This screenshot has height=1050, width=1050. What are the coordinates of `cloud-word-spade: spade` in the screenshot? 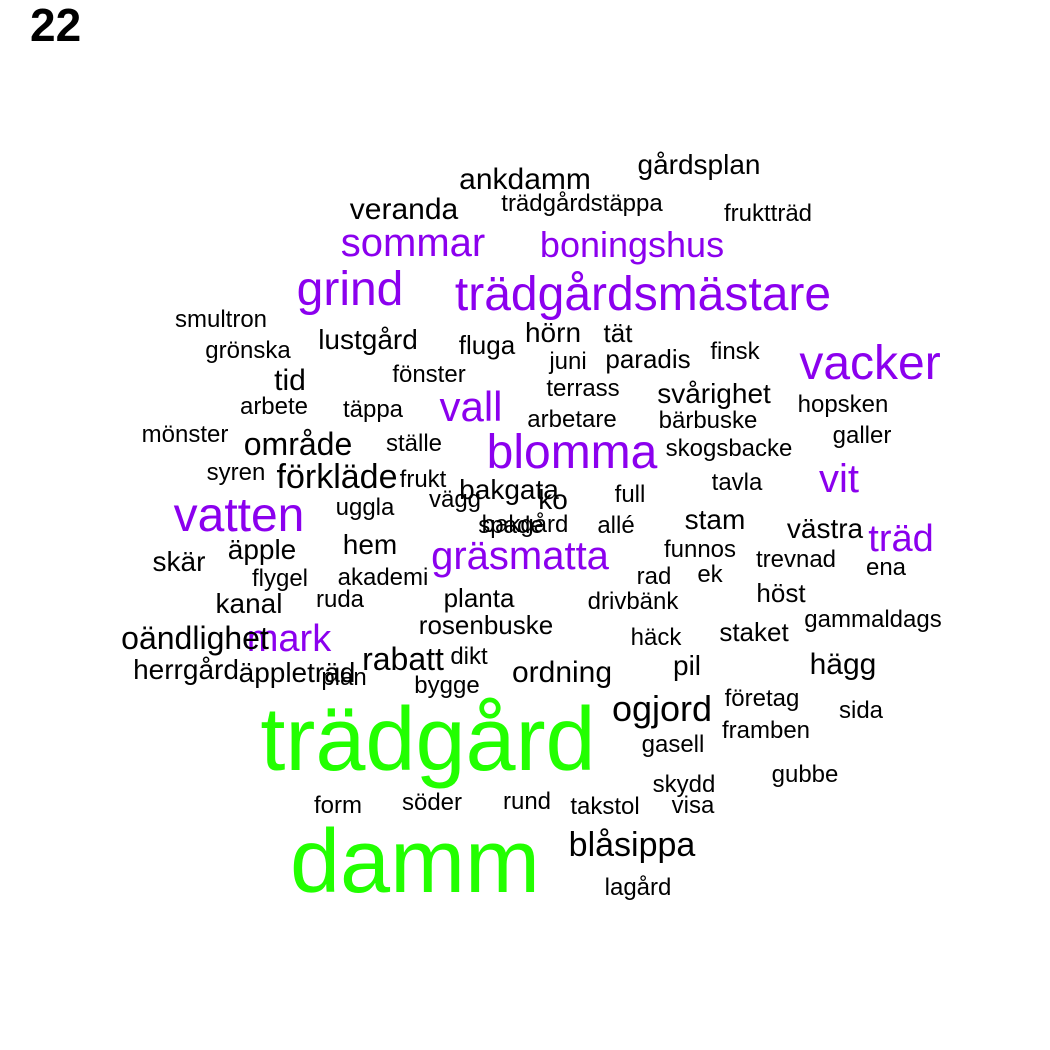 It's located at (511, 525).